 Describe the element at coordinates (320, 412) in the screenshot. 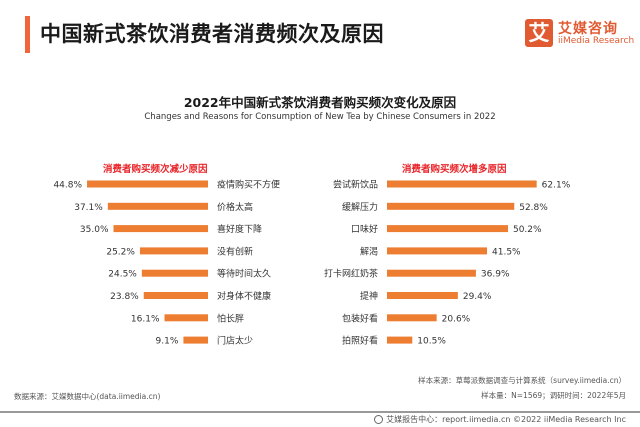

I see `footer-divider` at that location.